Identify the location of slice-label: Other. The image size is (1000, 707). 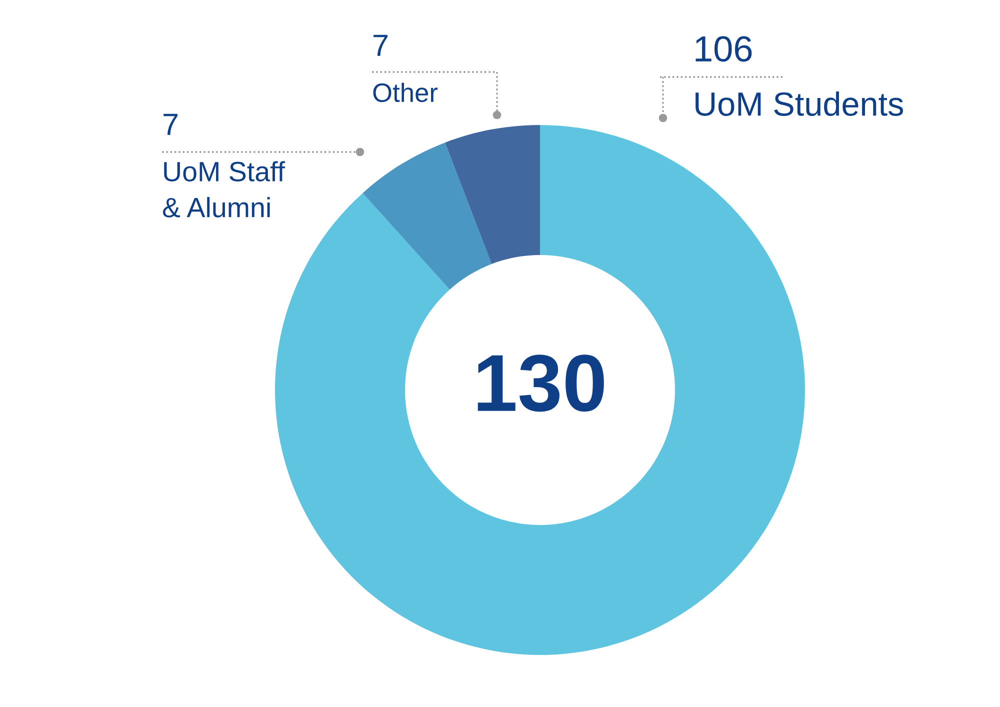
(405, 92).